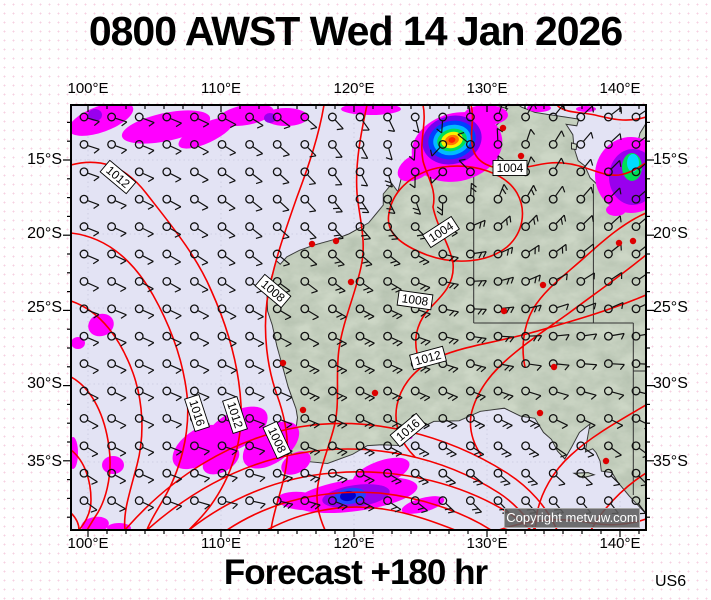  I want to click on lat-label-right: 20°S, so click(670, 233).